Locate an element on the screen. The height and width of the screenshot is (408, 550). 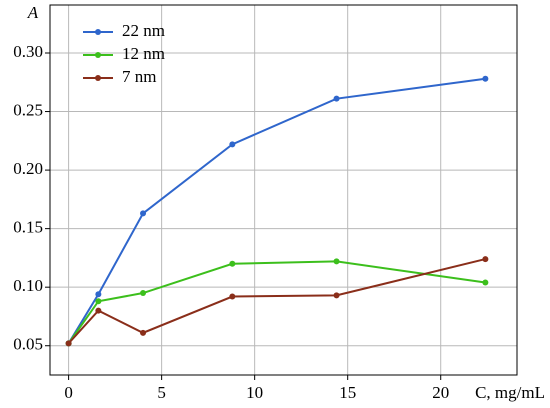
y-tick-label: 0.05 is located at coordinates (28, 344).